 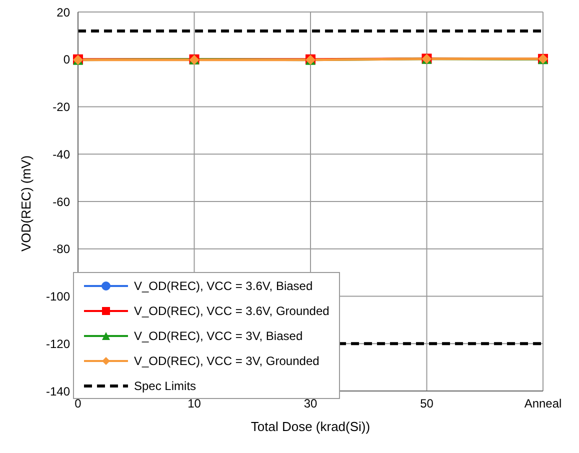 What do you see at coordinates (61, 154) in the screenshot?
I see `y-tick-label: -40` at bounding box center [61, 154].